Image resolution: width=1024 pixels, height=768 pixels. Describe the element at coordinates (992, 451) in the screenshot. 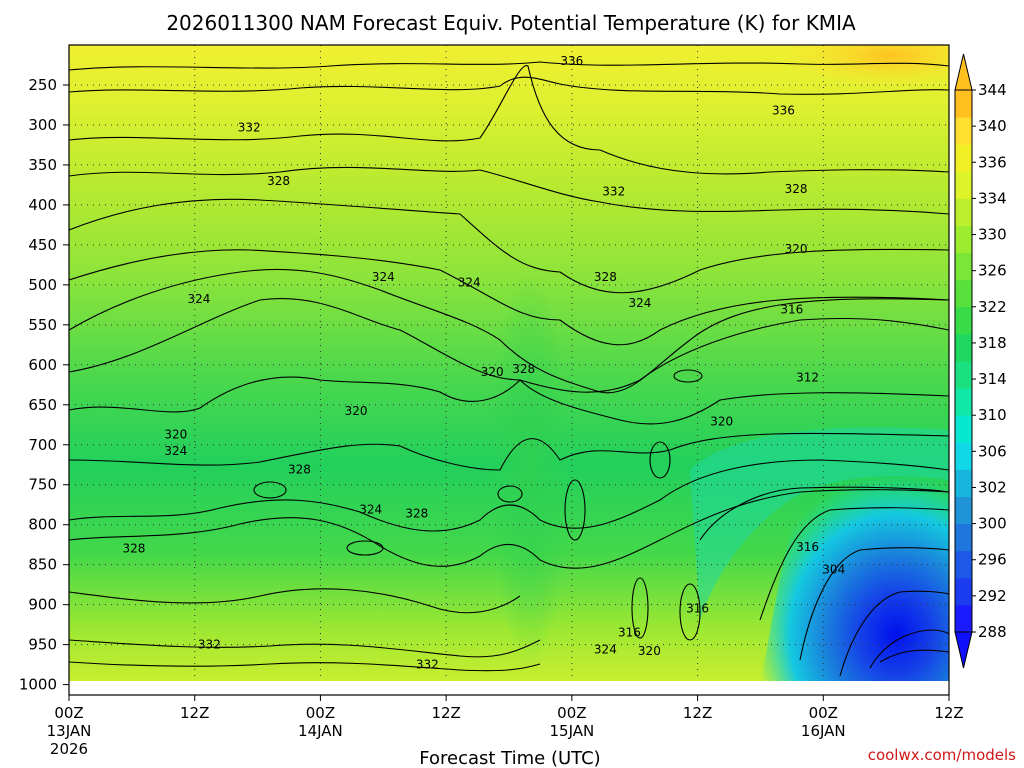

I see `colorbar-tick-label: 306` at that location.